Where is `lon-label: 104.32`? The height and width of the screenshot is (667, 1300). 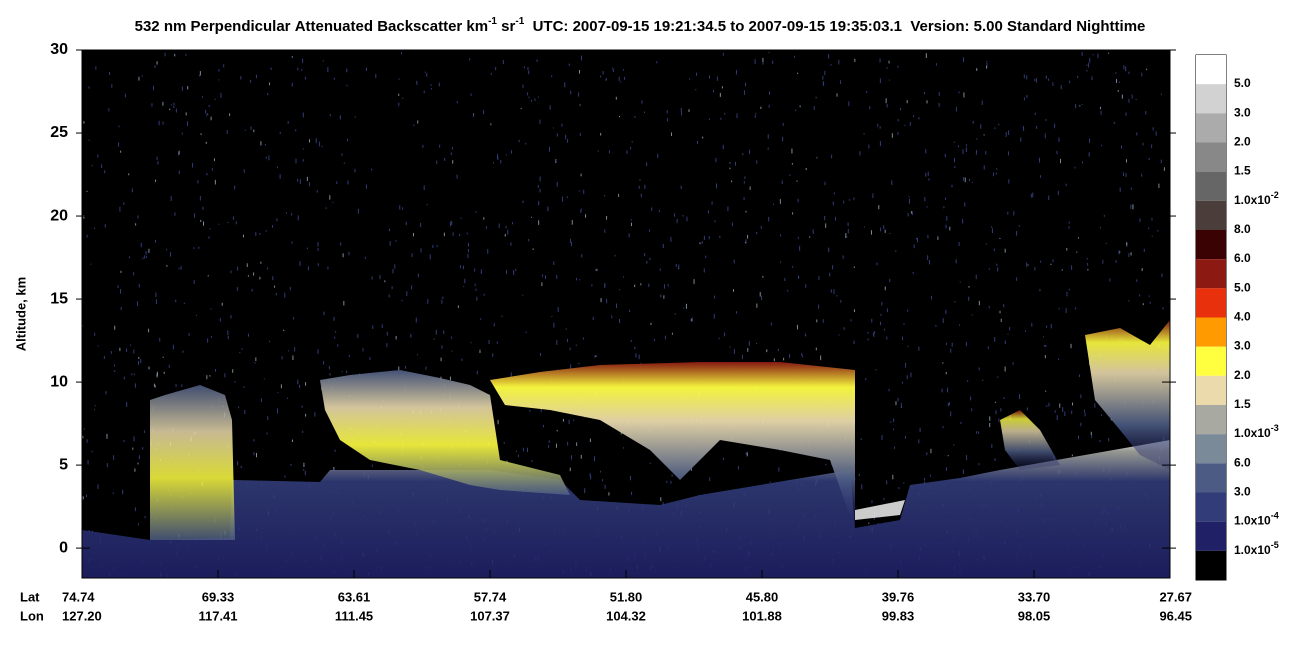
lon-label: 104.32 is located at coordinates (626, 615).